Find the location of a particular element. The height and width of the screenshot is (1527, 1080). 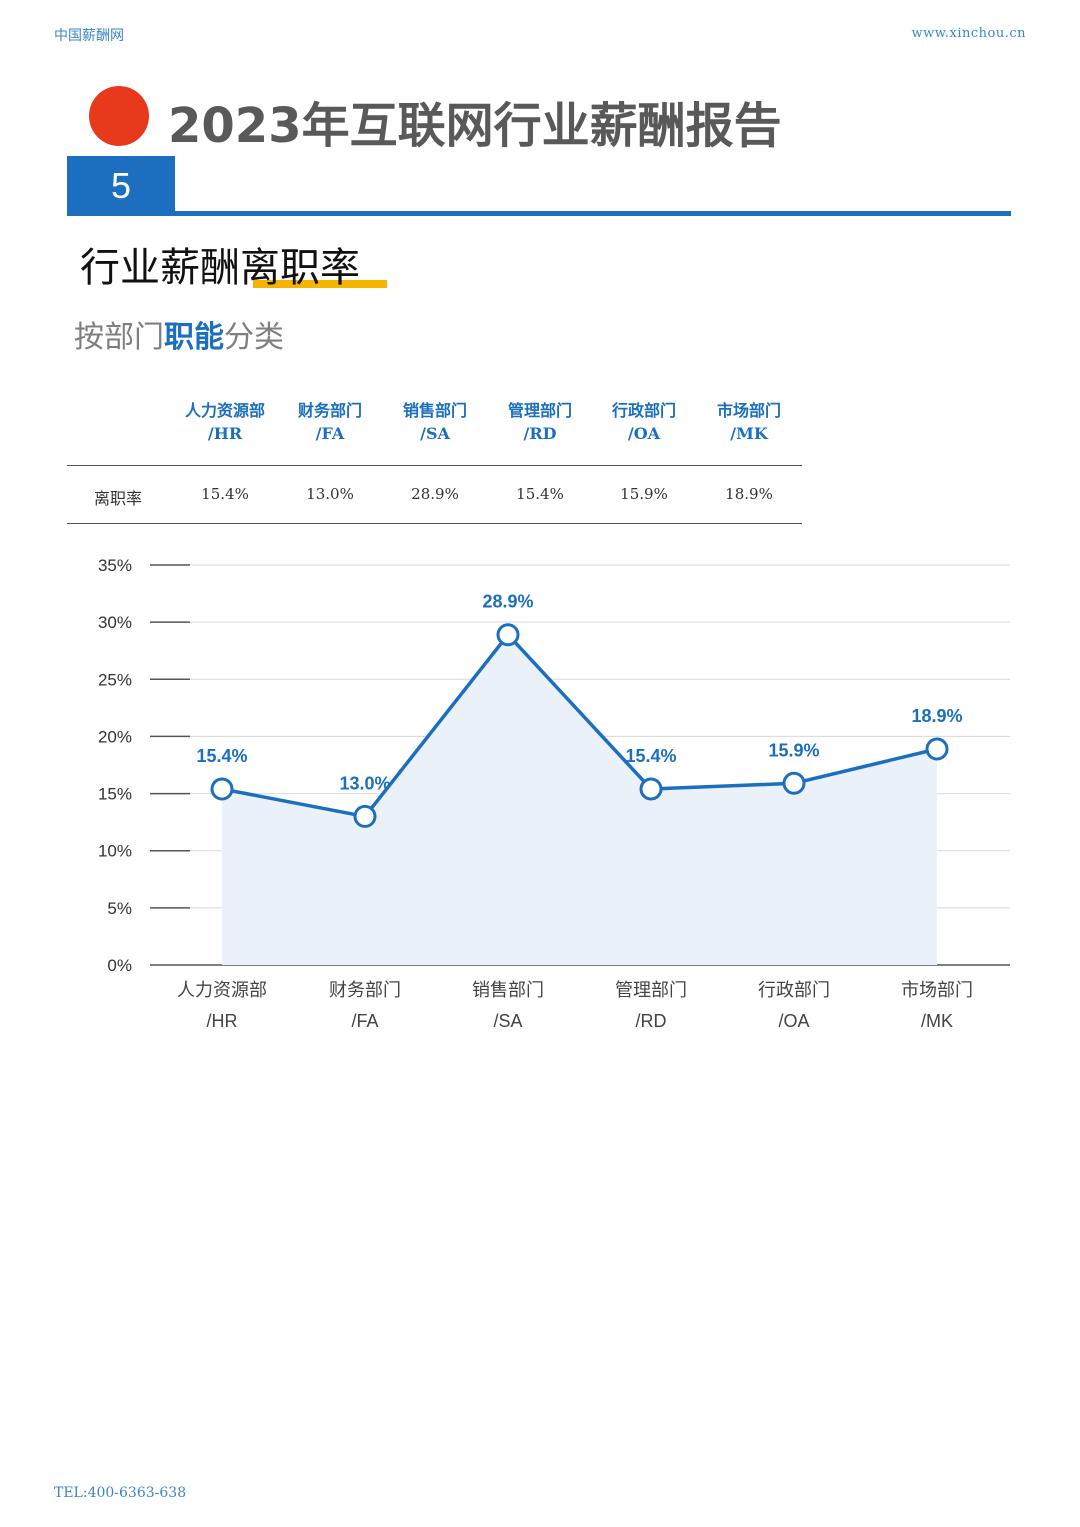

x-tick-label: 财务部门 is located at coordinates (365, 990).